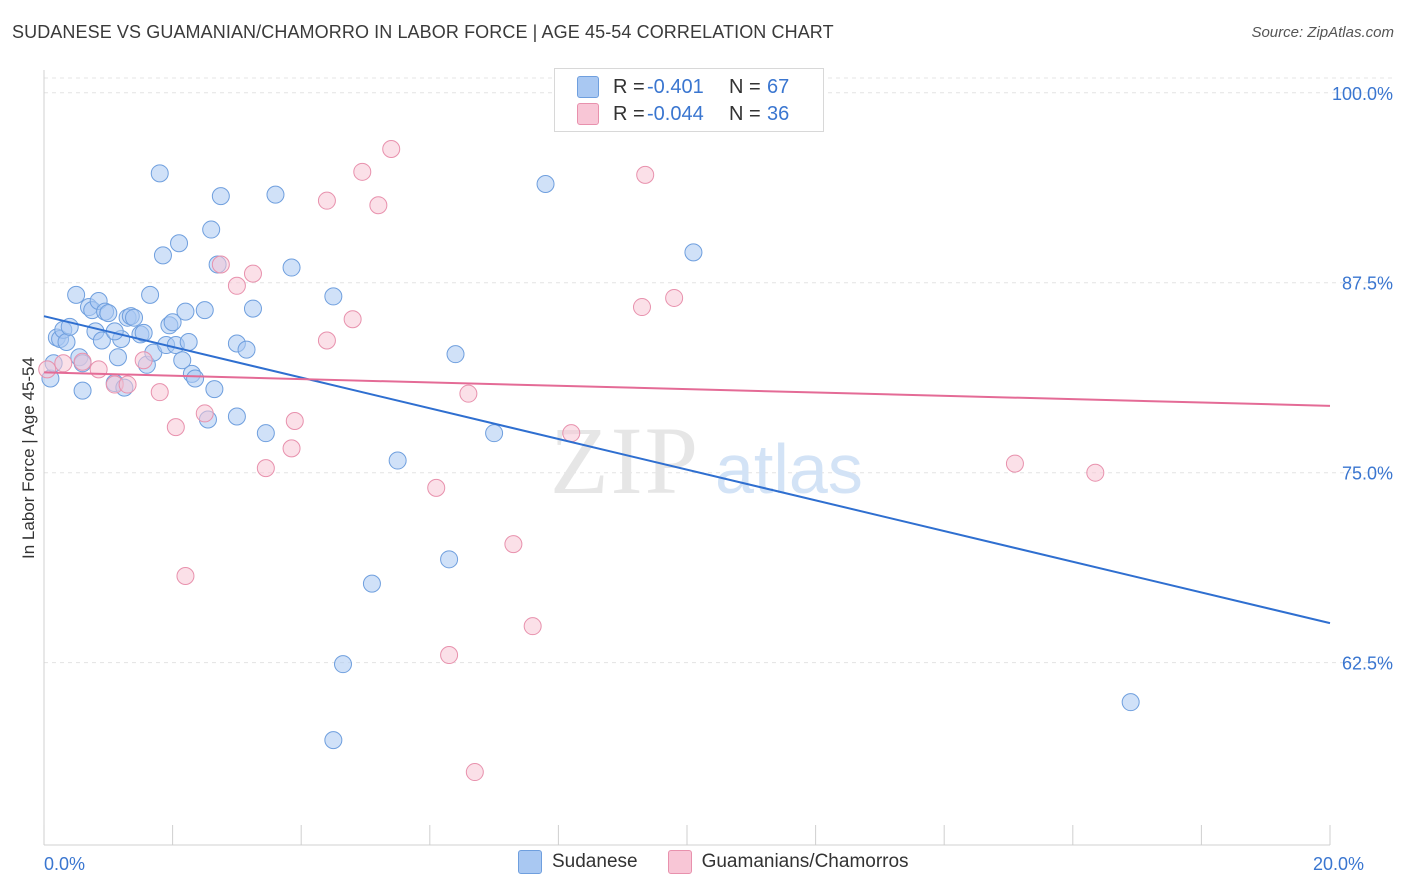 Image resolution: width=1406 pixels, height=892 pixels. What do you see at coordinates (1362, 94) in the screenshot?
I see `y-tick-label: 100.0%` at bounding box center [1362, 94].